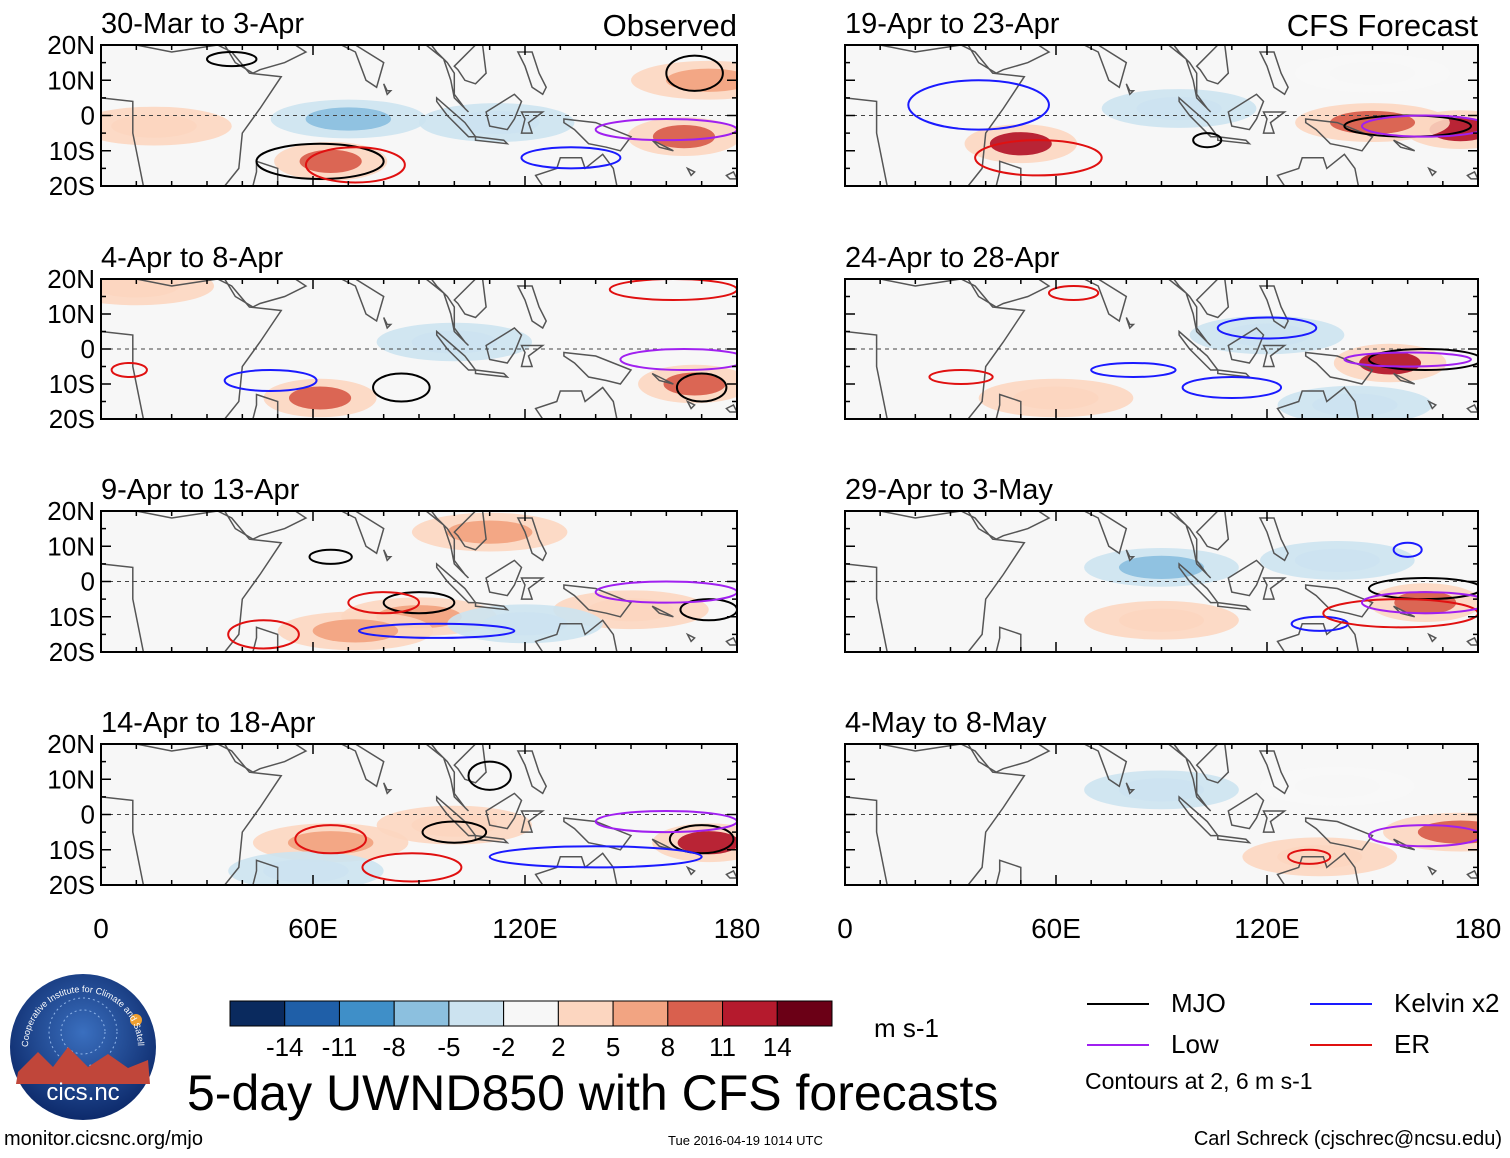 The height and width of the screenshot is (1158, 1510). What do you see at coordinates (285, 1047) in the screenshot?
I see `colorbar-label: -14` at bounding box center [285, 1047].